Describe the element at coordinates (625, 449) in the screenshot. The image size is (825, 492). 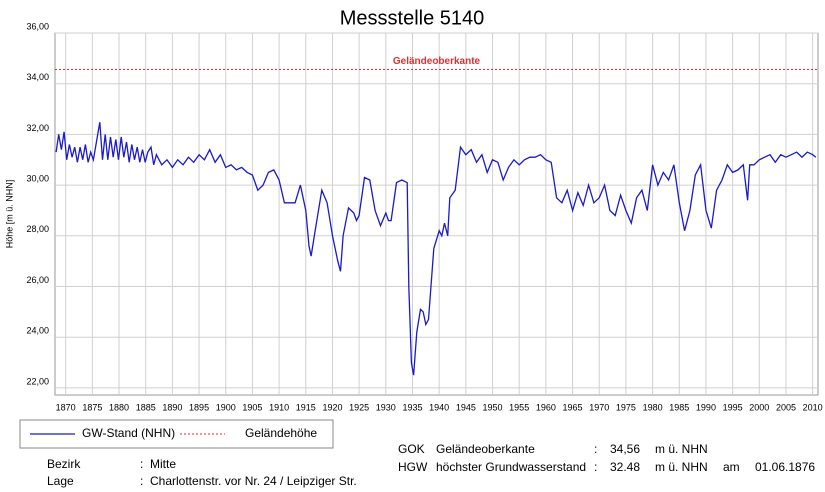
I see `info-value: 34,56` at that location.